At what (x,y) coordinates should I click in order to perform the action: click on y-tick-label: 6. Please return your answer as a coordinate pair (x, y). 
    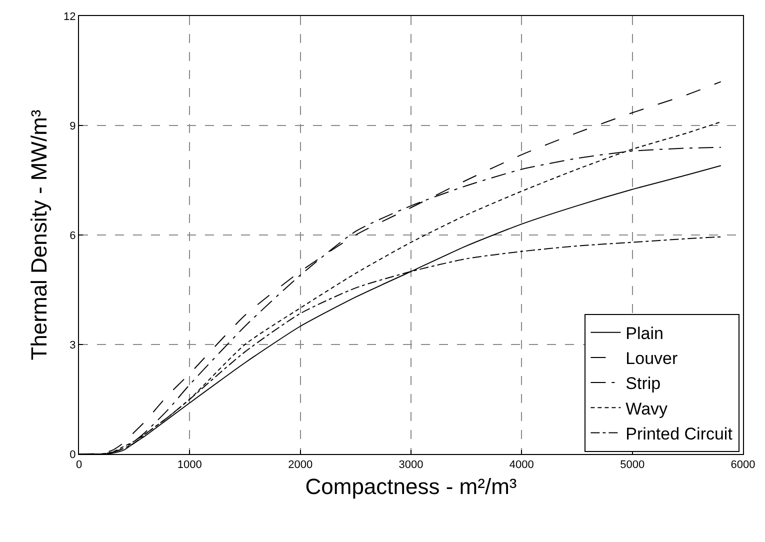
    Looking at the image, I should click on (73, 236).